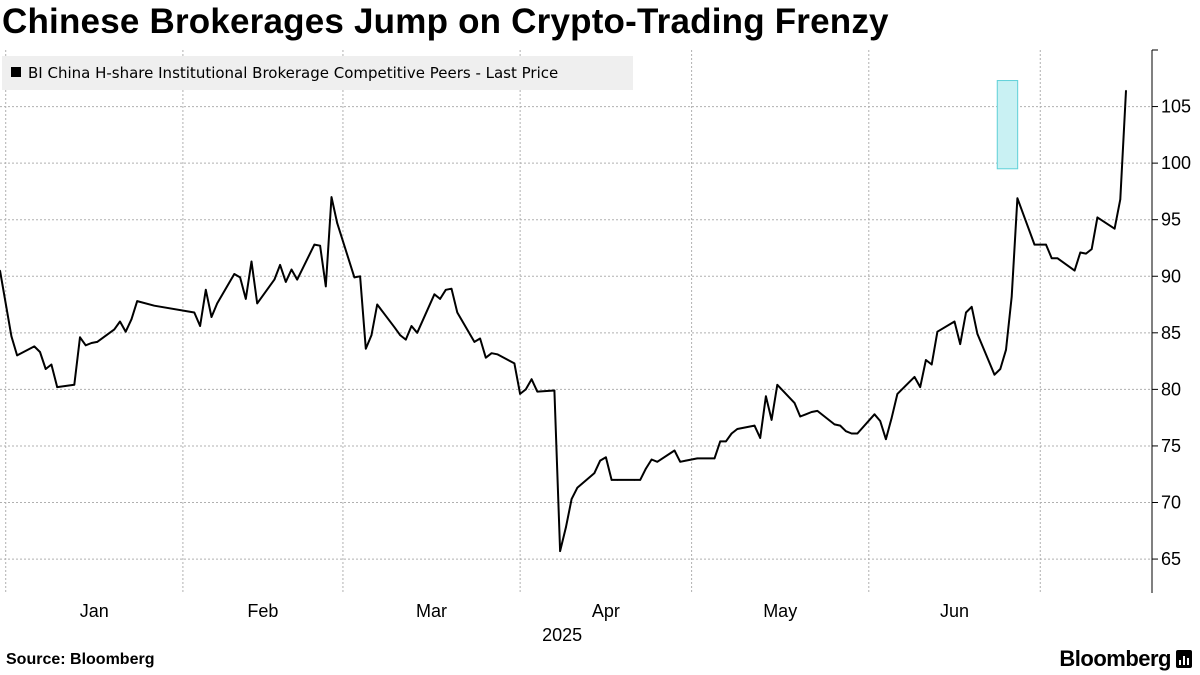 The width and height of the screenshot is (1200, 675). I want to click on x-tick-label: Jan, so click(94, 611).